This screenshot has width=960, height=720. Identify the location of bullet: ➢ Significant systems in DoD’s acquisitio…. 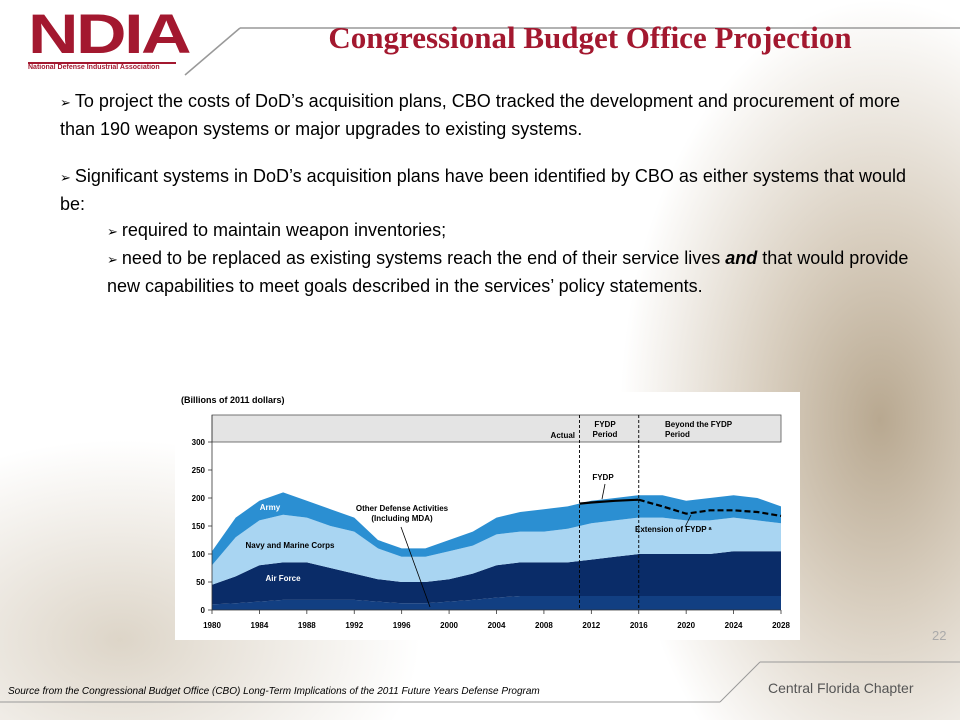
(483, 190).